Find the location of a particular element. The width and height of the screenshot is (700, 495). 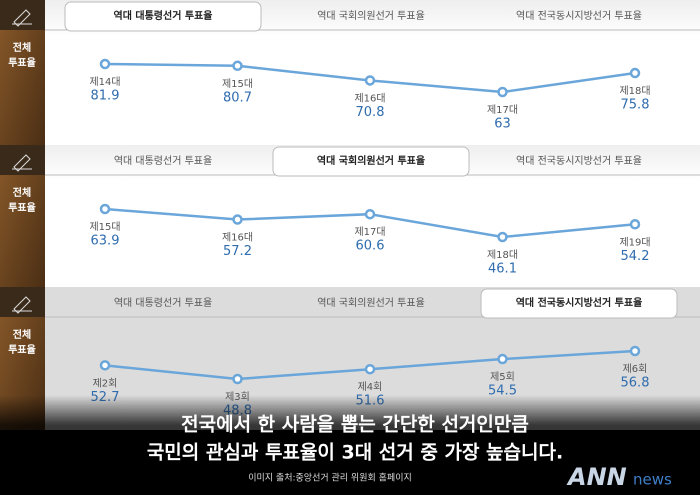

value-label: 46.1 is located at coordinates (502, 269).